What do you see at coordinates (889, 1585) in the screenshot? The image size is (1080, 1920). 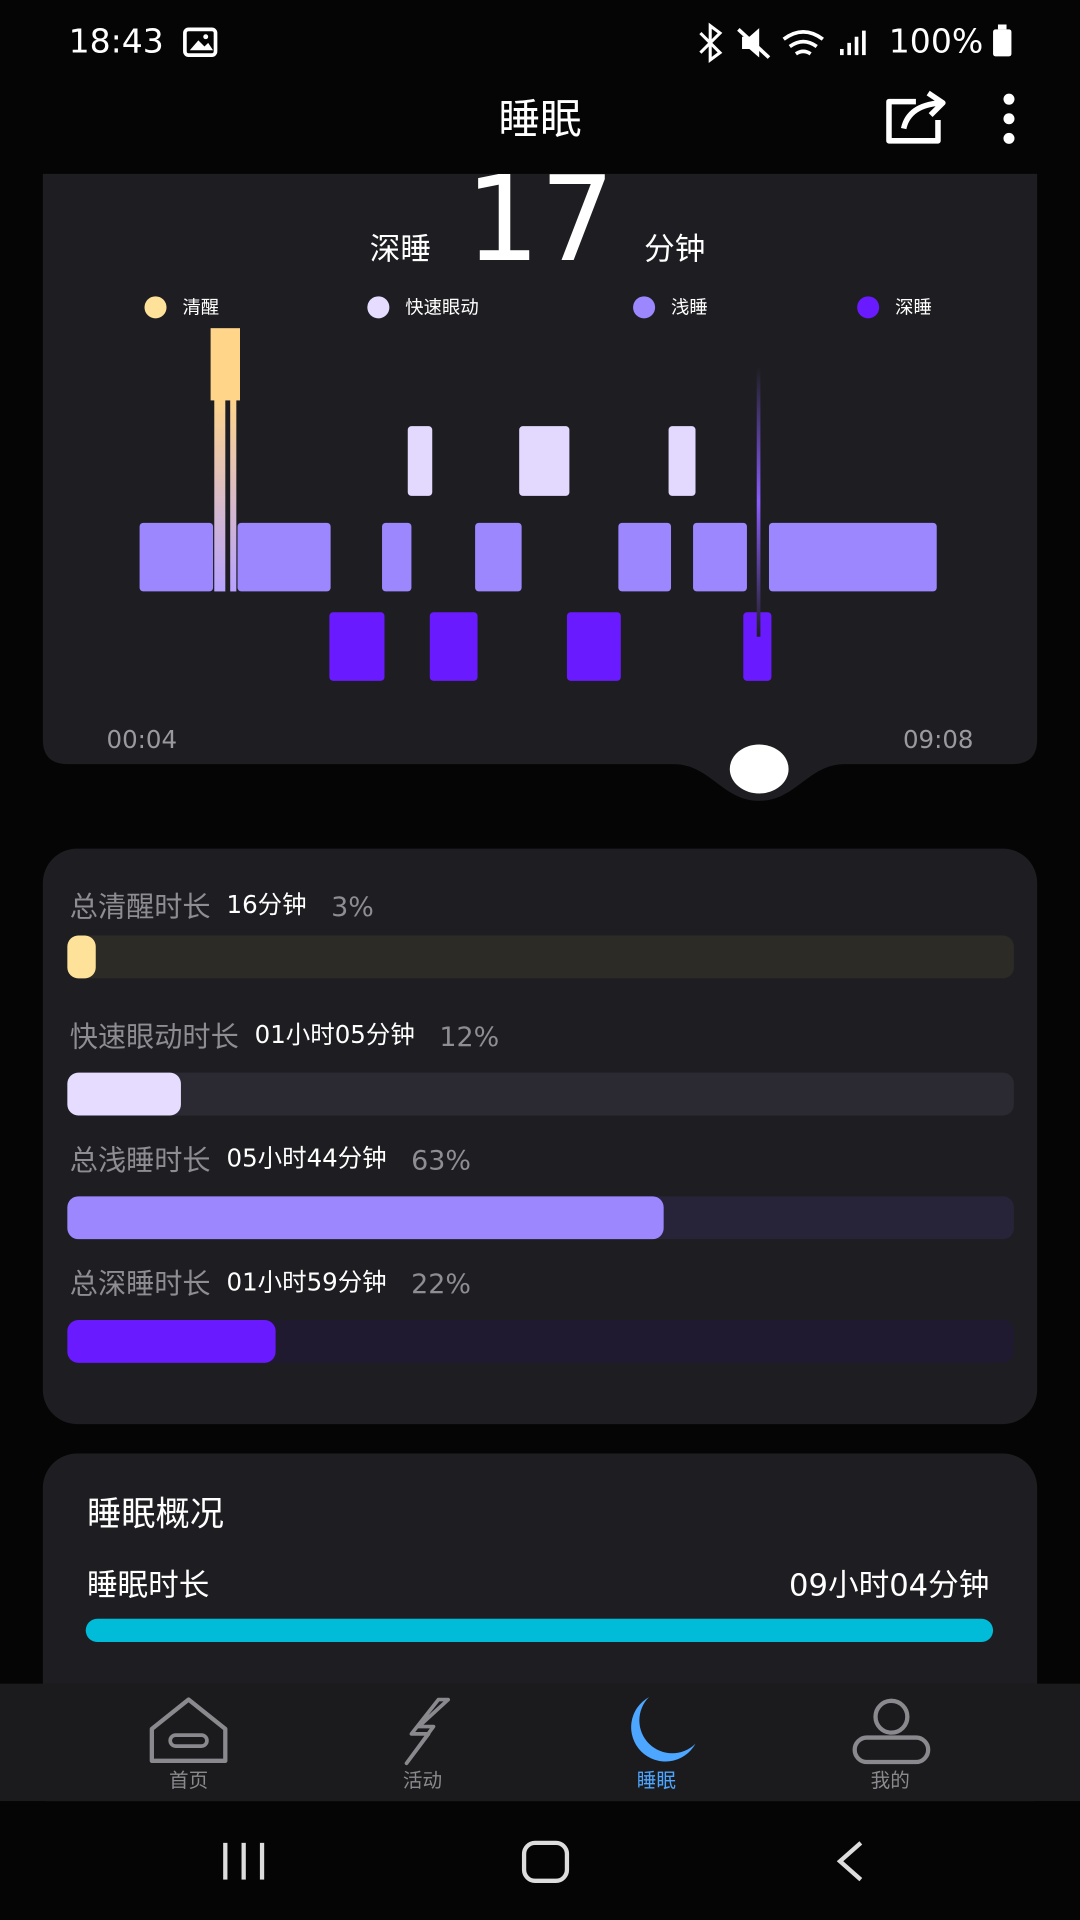 I see `overview-value: 09小时04分钟` at bounding box center [889, 1585].